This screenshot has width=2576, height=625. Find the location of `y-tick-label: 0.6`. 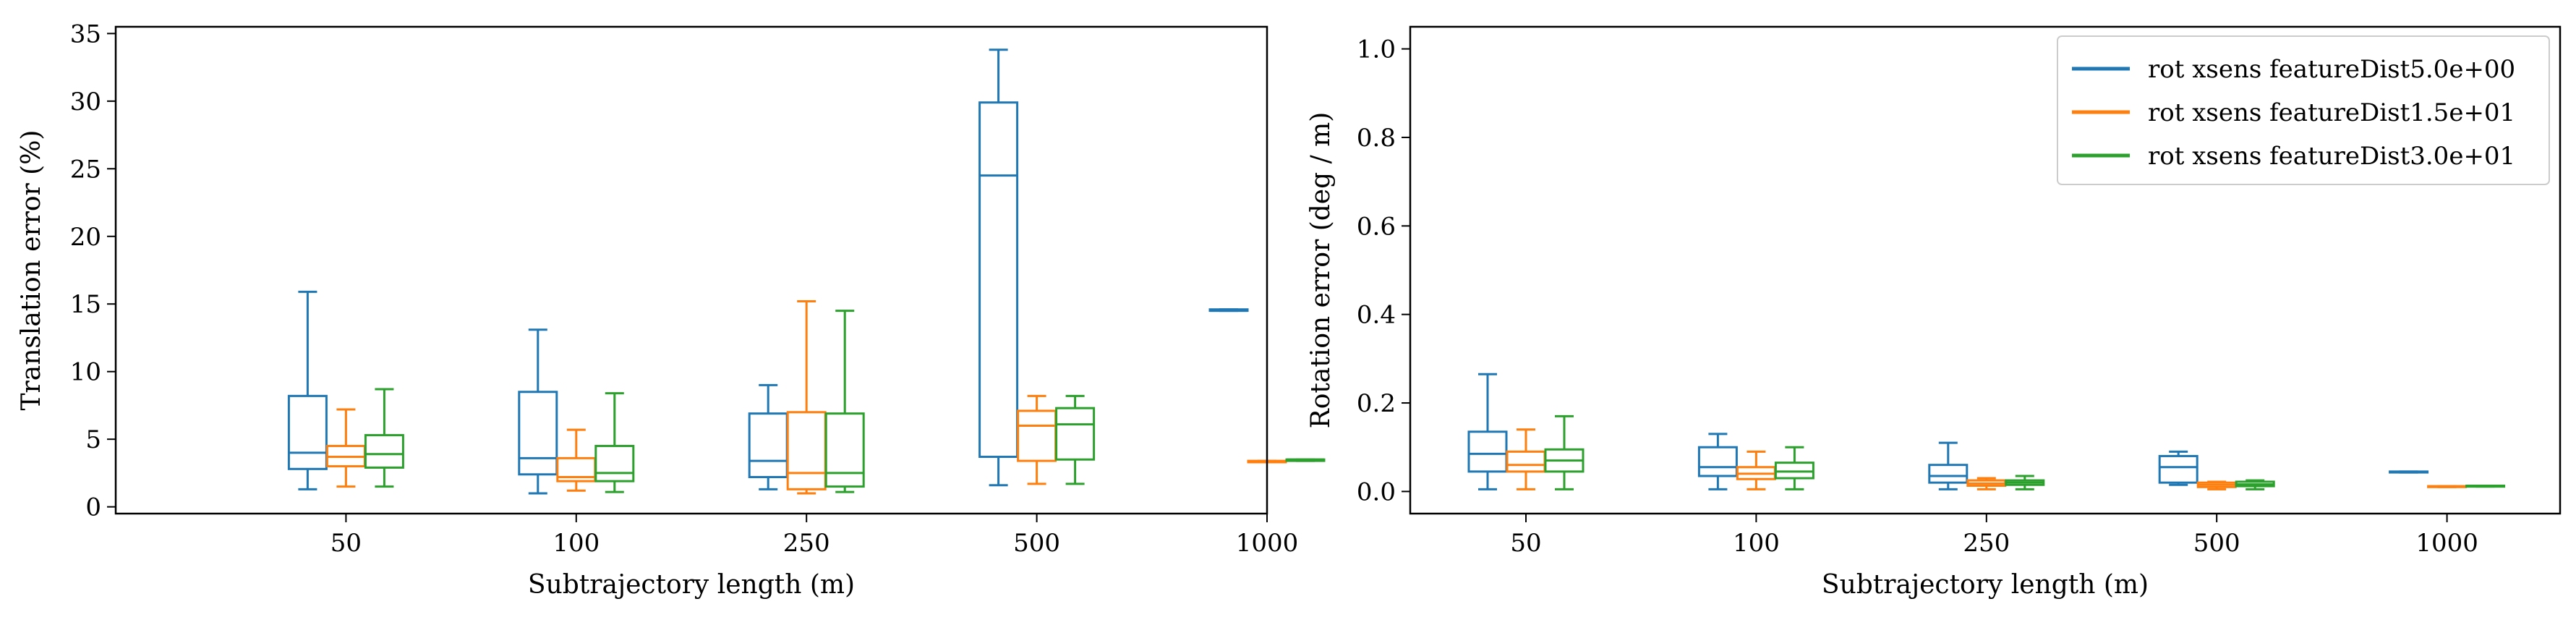

y-tick-label: 0.6 is located at coordinates (1376, 227).